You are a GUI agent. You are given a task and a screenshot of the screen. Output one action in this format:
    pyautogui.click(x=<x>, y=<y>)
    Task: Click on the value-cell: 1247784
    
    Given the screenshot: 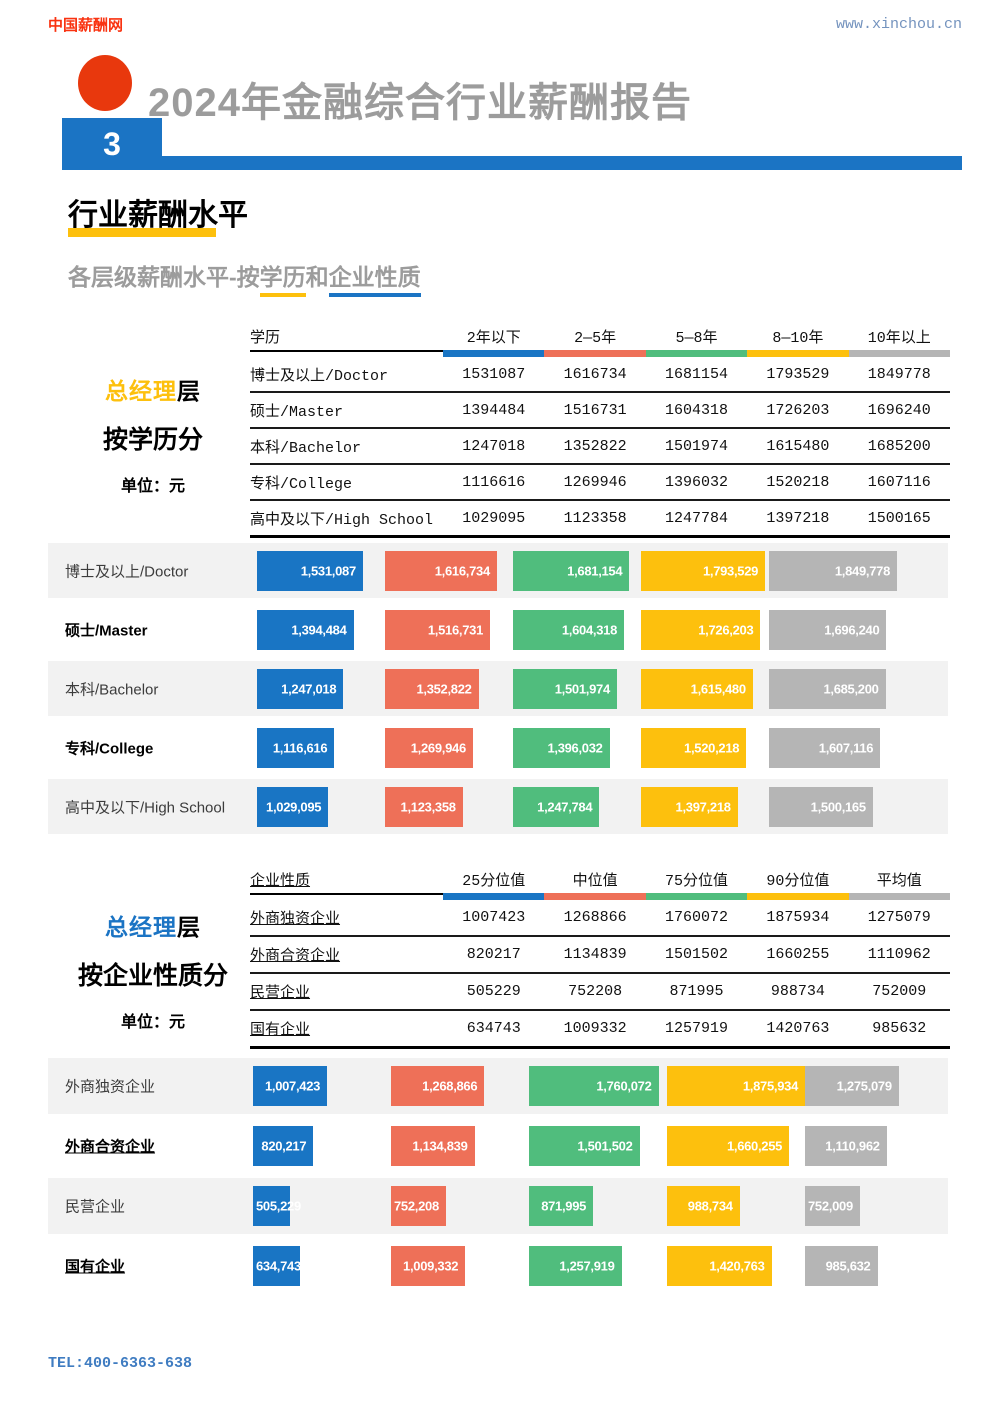 What is the action you would take?
    pyautogui.click(x=696, y=518)
    